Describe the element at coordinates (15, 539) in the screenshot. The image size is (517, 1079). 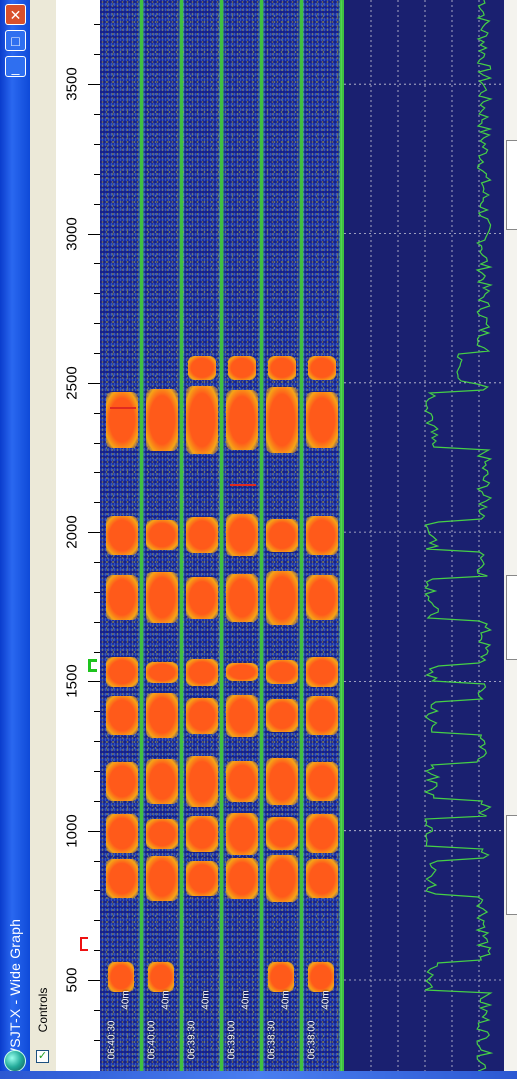
I see `title-bar` at that location.